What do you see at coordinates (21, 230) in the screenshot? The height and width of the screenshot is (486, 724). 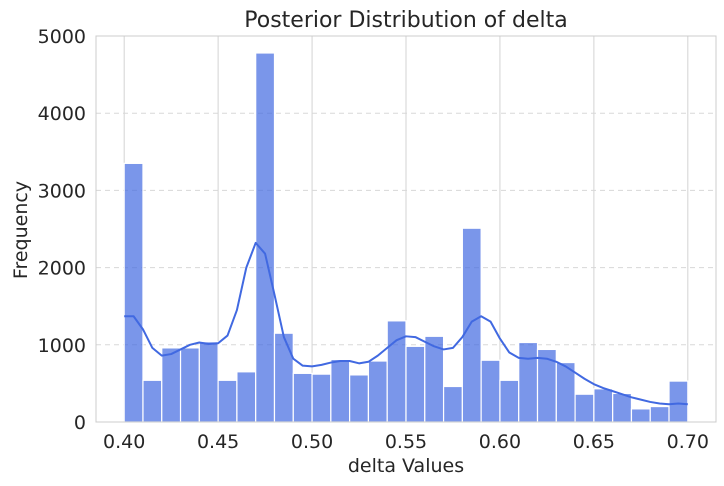 I see `y-axis-title: Frequency` at bounding box center [21, 230].